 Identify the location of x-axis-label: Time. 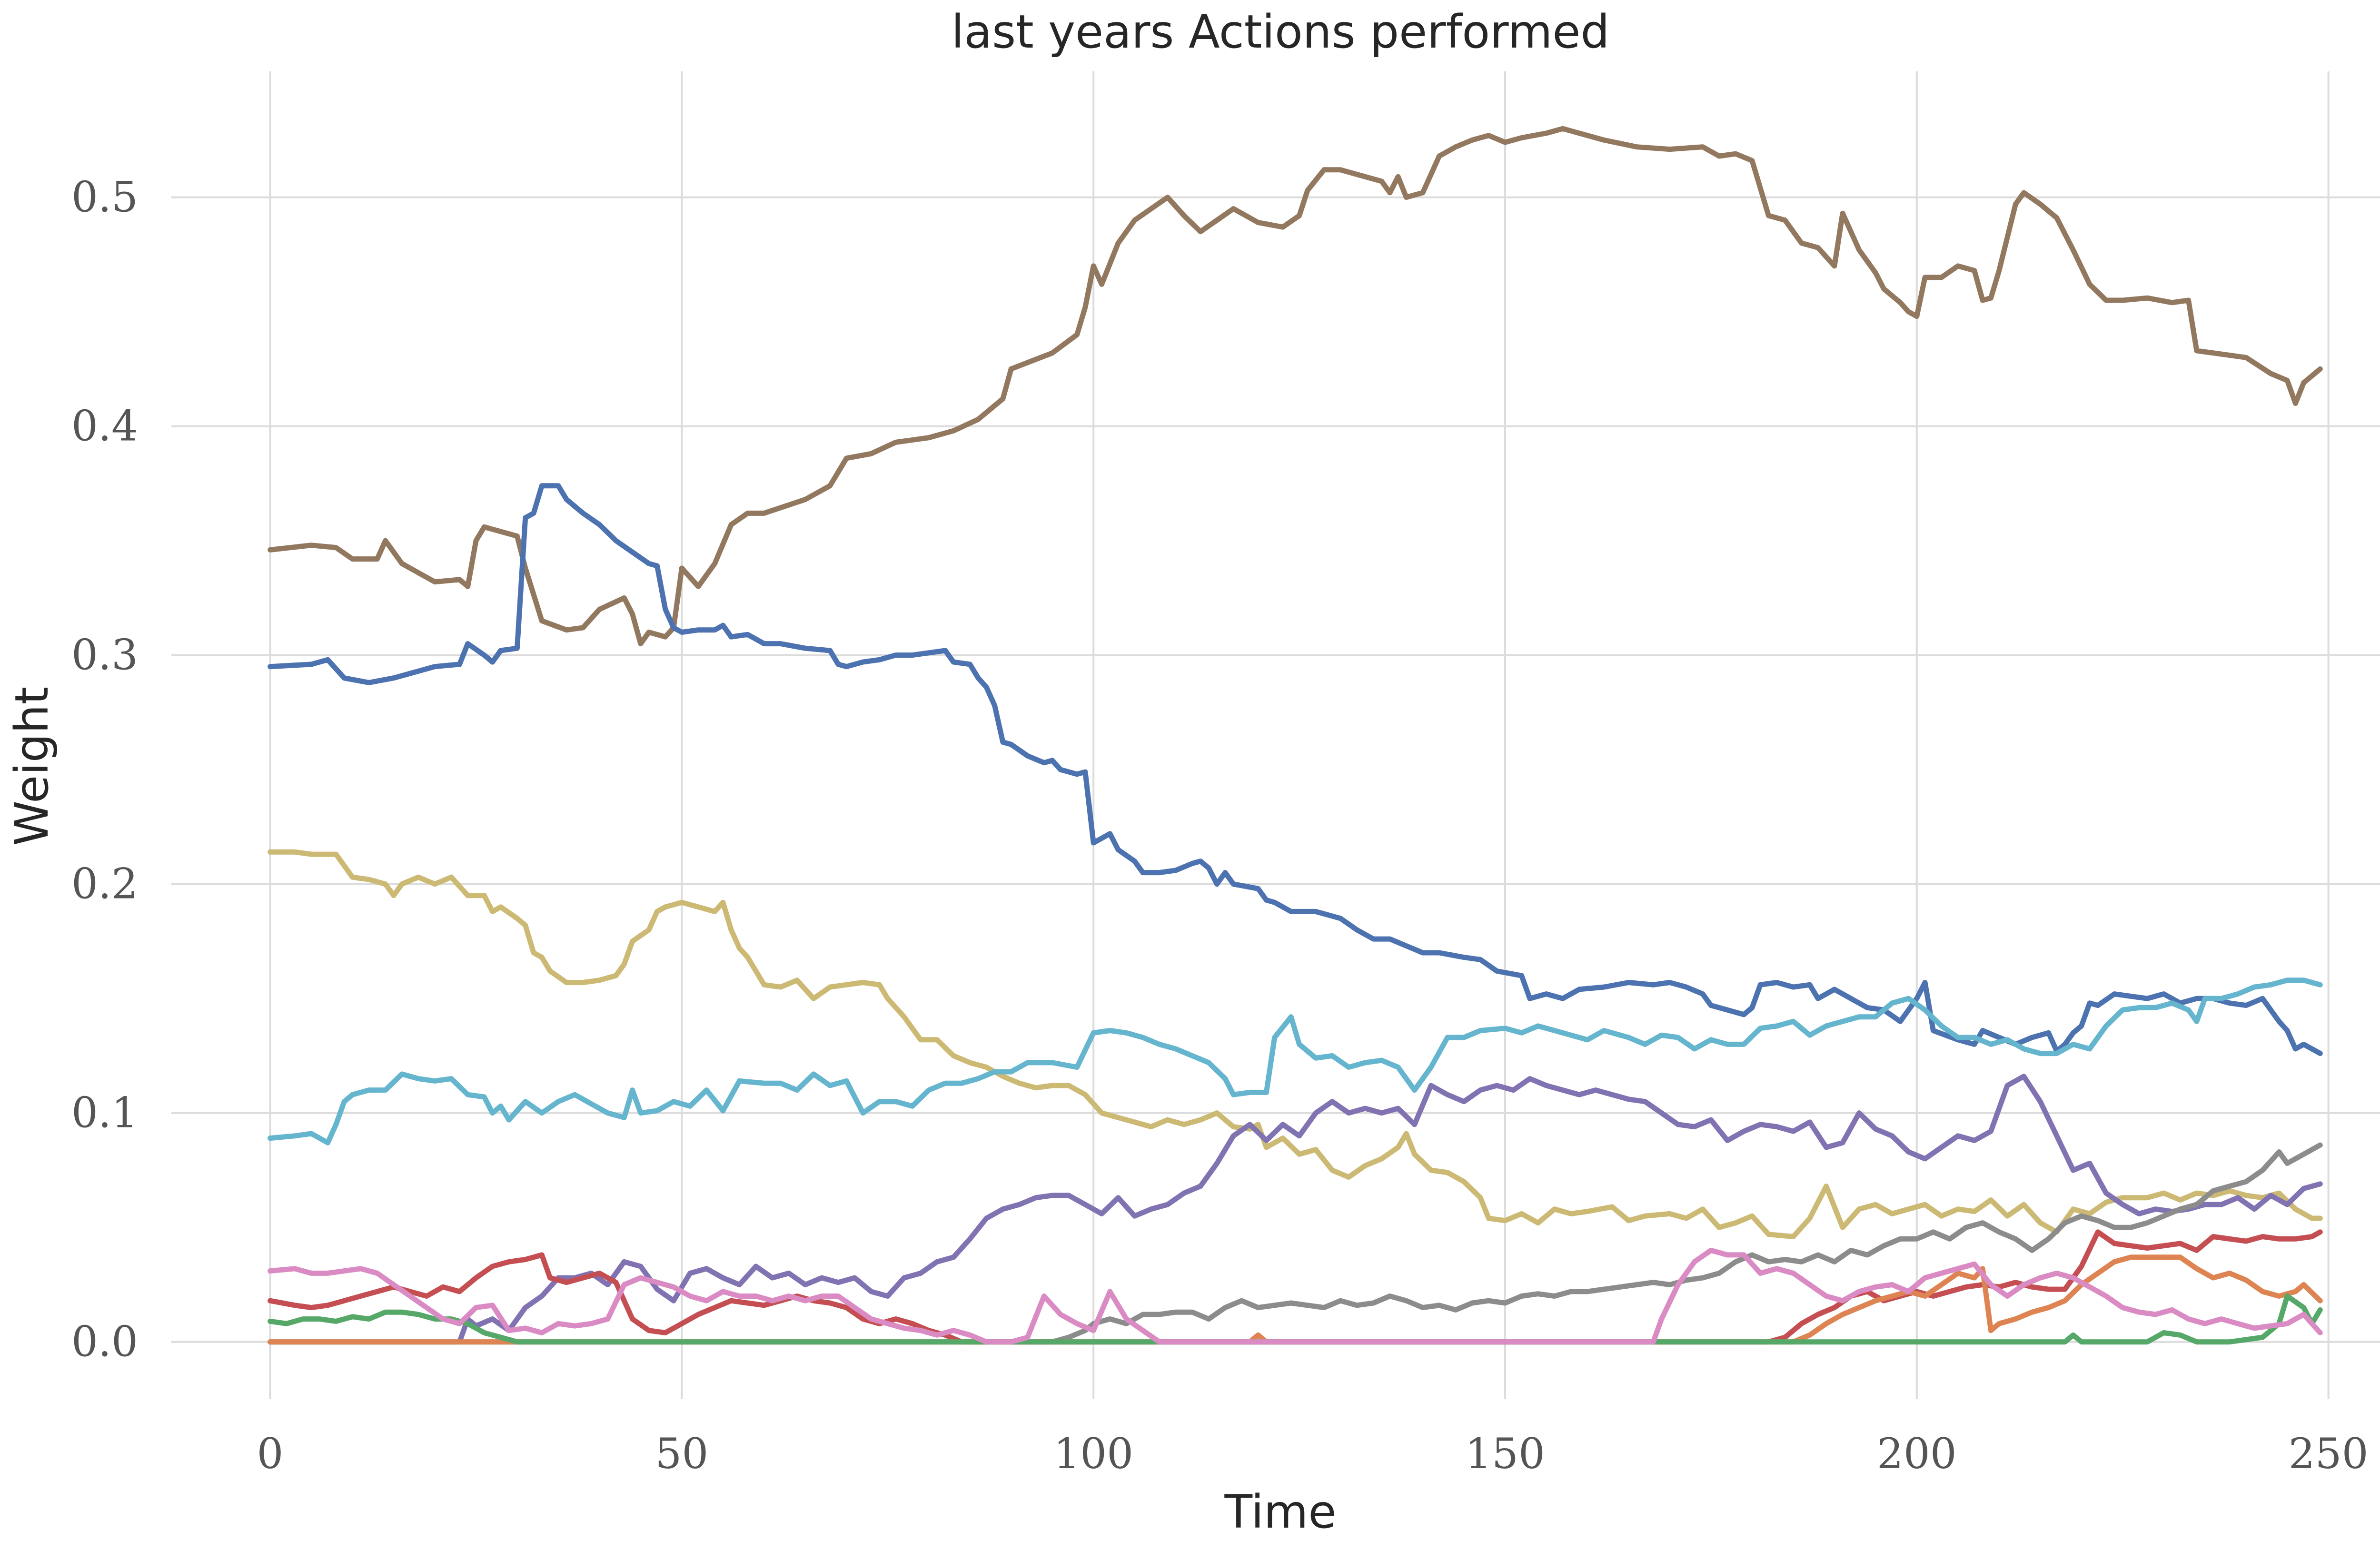
(1280, 1512).